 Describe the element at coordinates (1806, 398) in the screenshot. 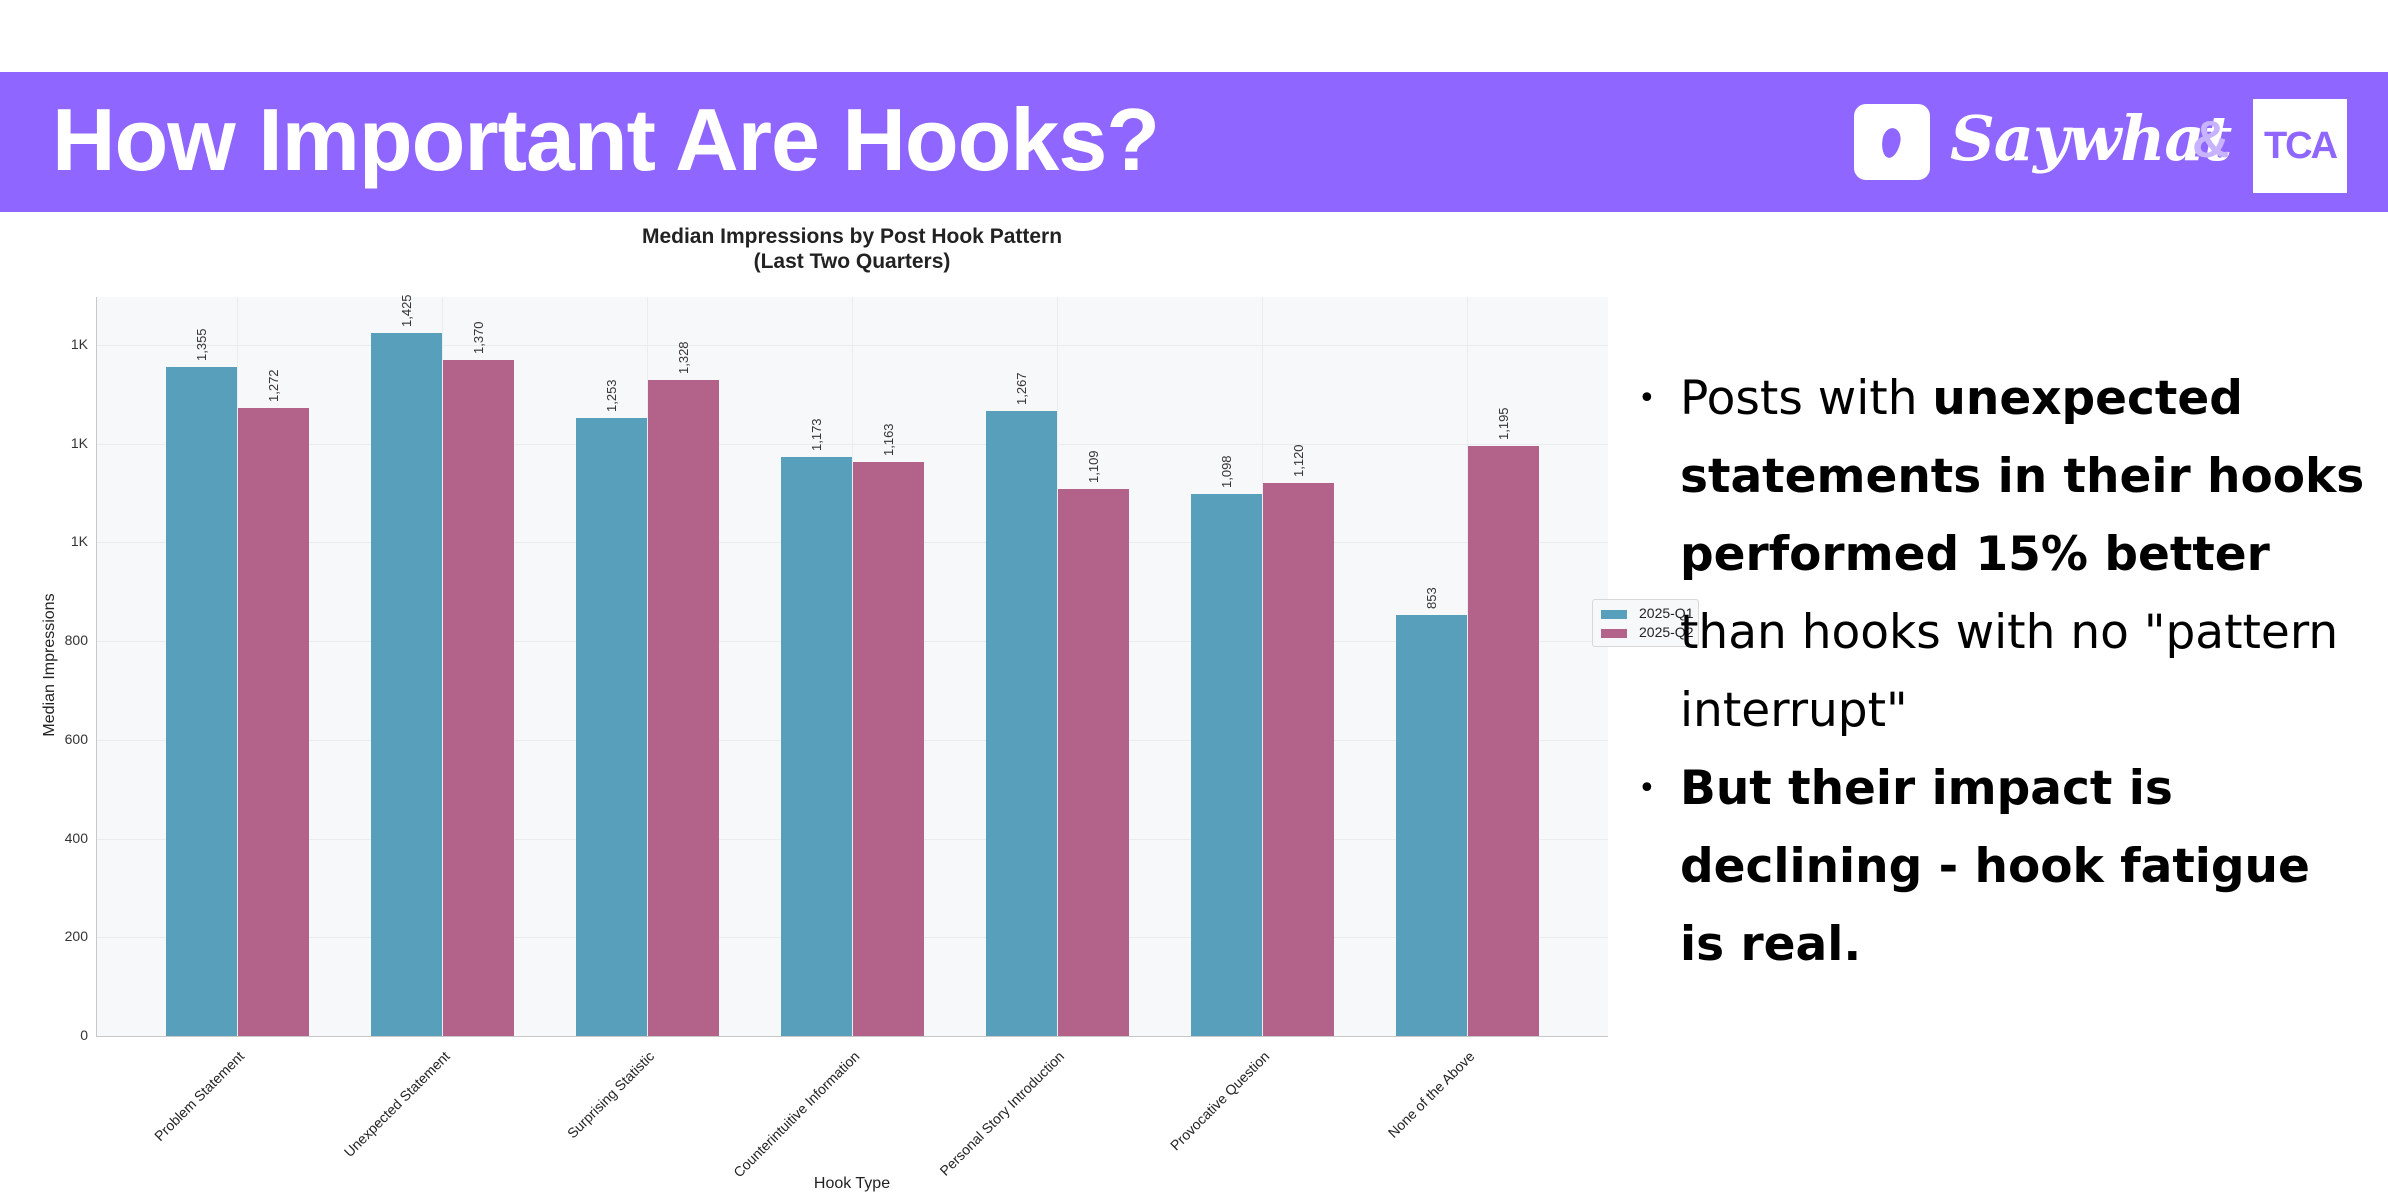

I see `bullet-text: Posts with` at that location.